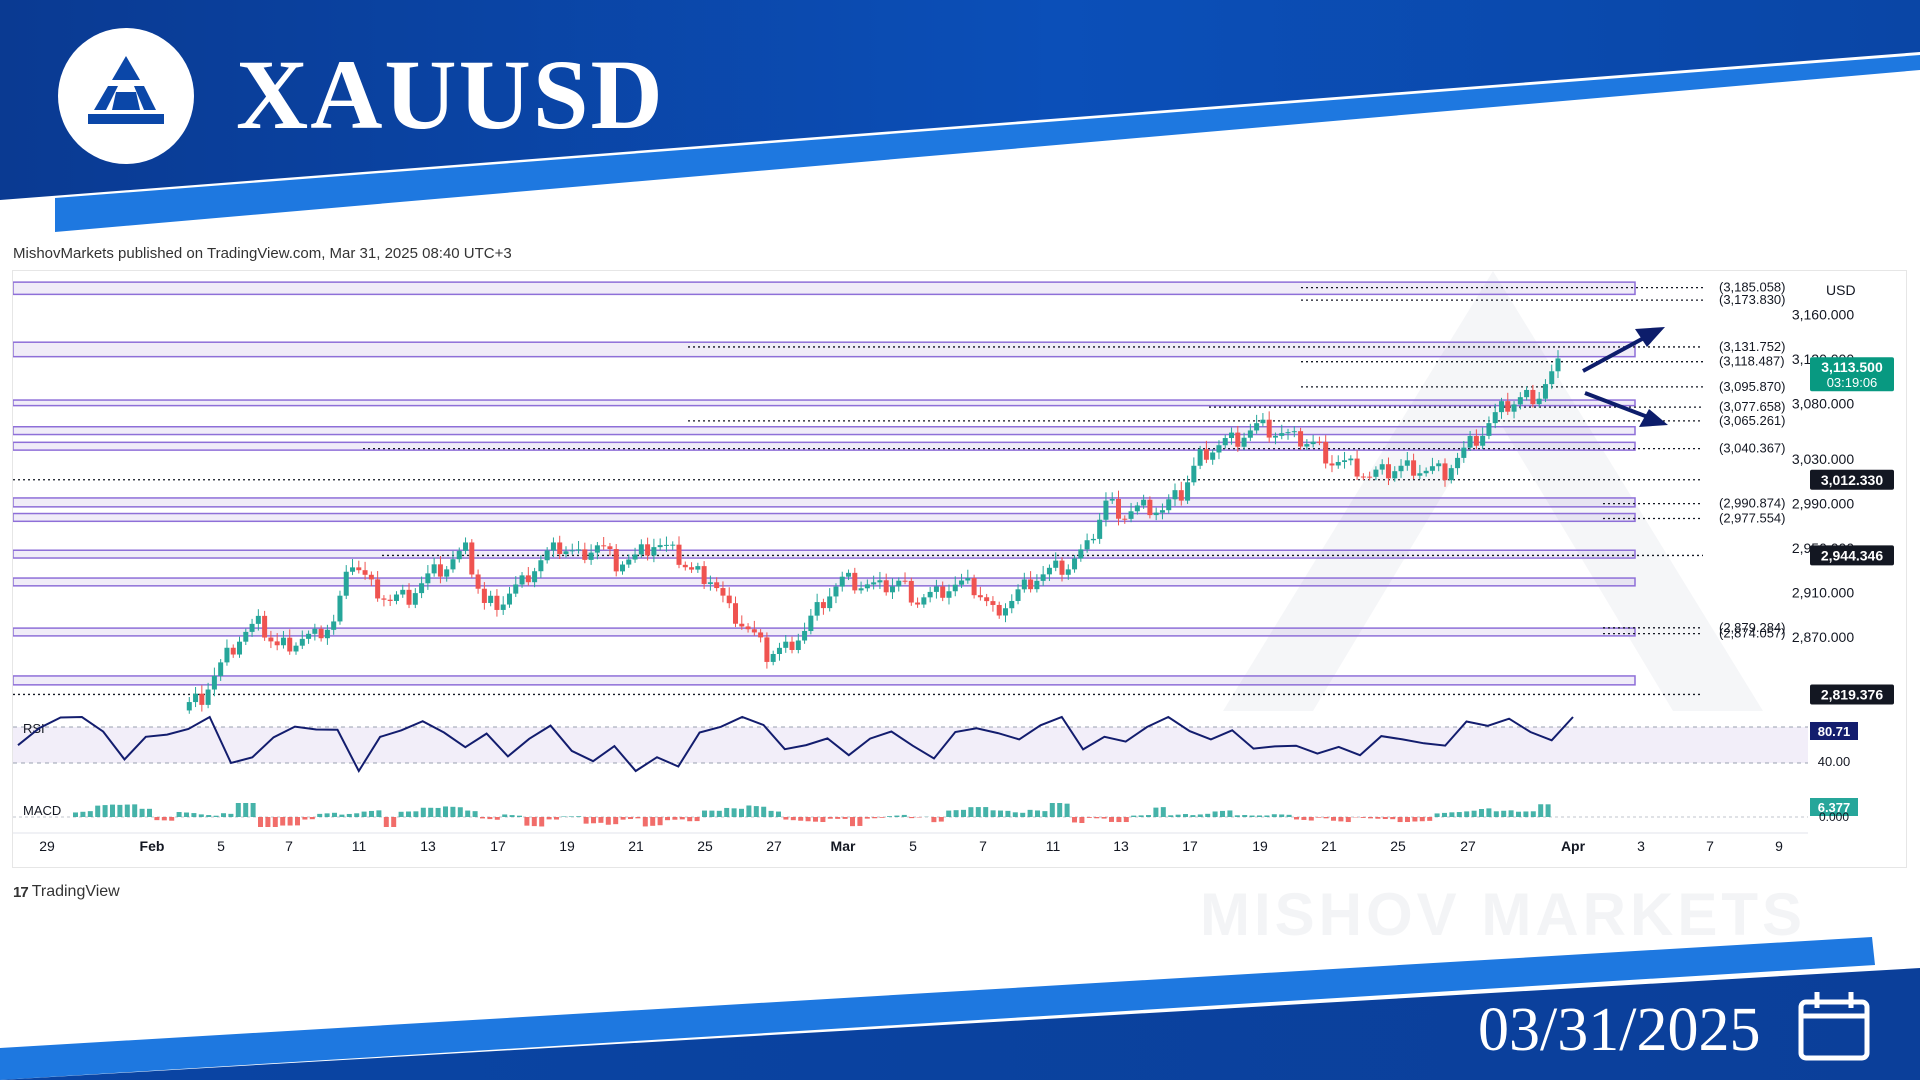 This screenshot has width=1920, height=1080. I want to click on price-badge, so click(1852, 374).